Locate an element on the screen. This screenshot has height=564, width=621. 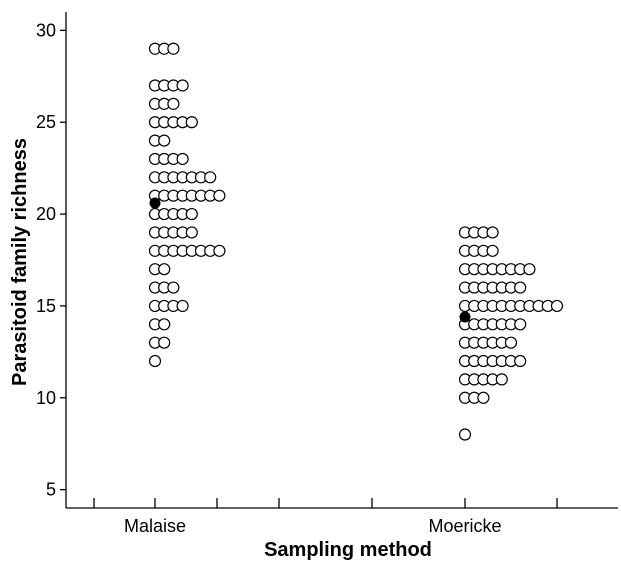
mean-points is located at coordinates (310, 260).